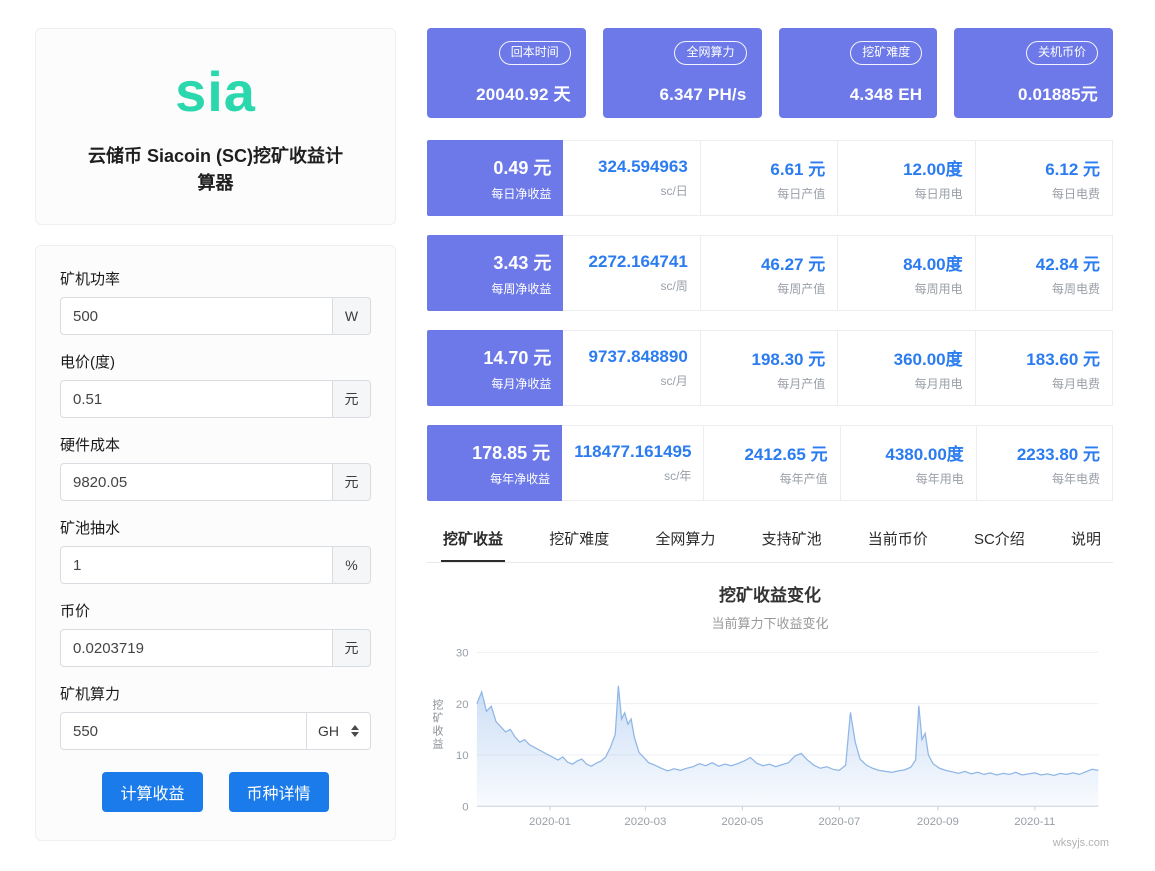 This screenshot has width=1155, height=871. Describe the element at coordinates (183, 731) in the screenshot. I see `hashrate-input` at that location.